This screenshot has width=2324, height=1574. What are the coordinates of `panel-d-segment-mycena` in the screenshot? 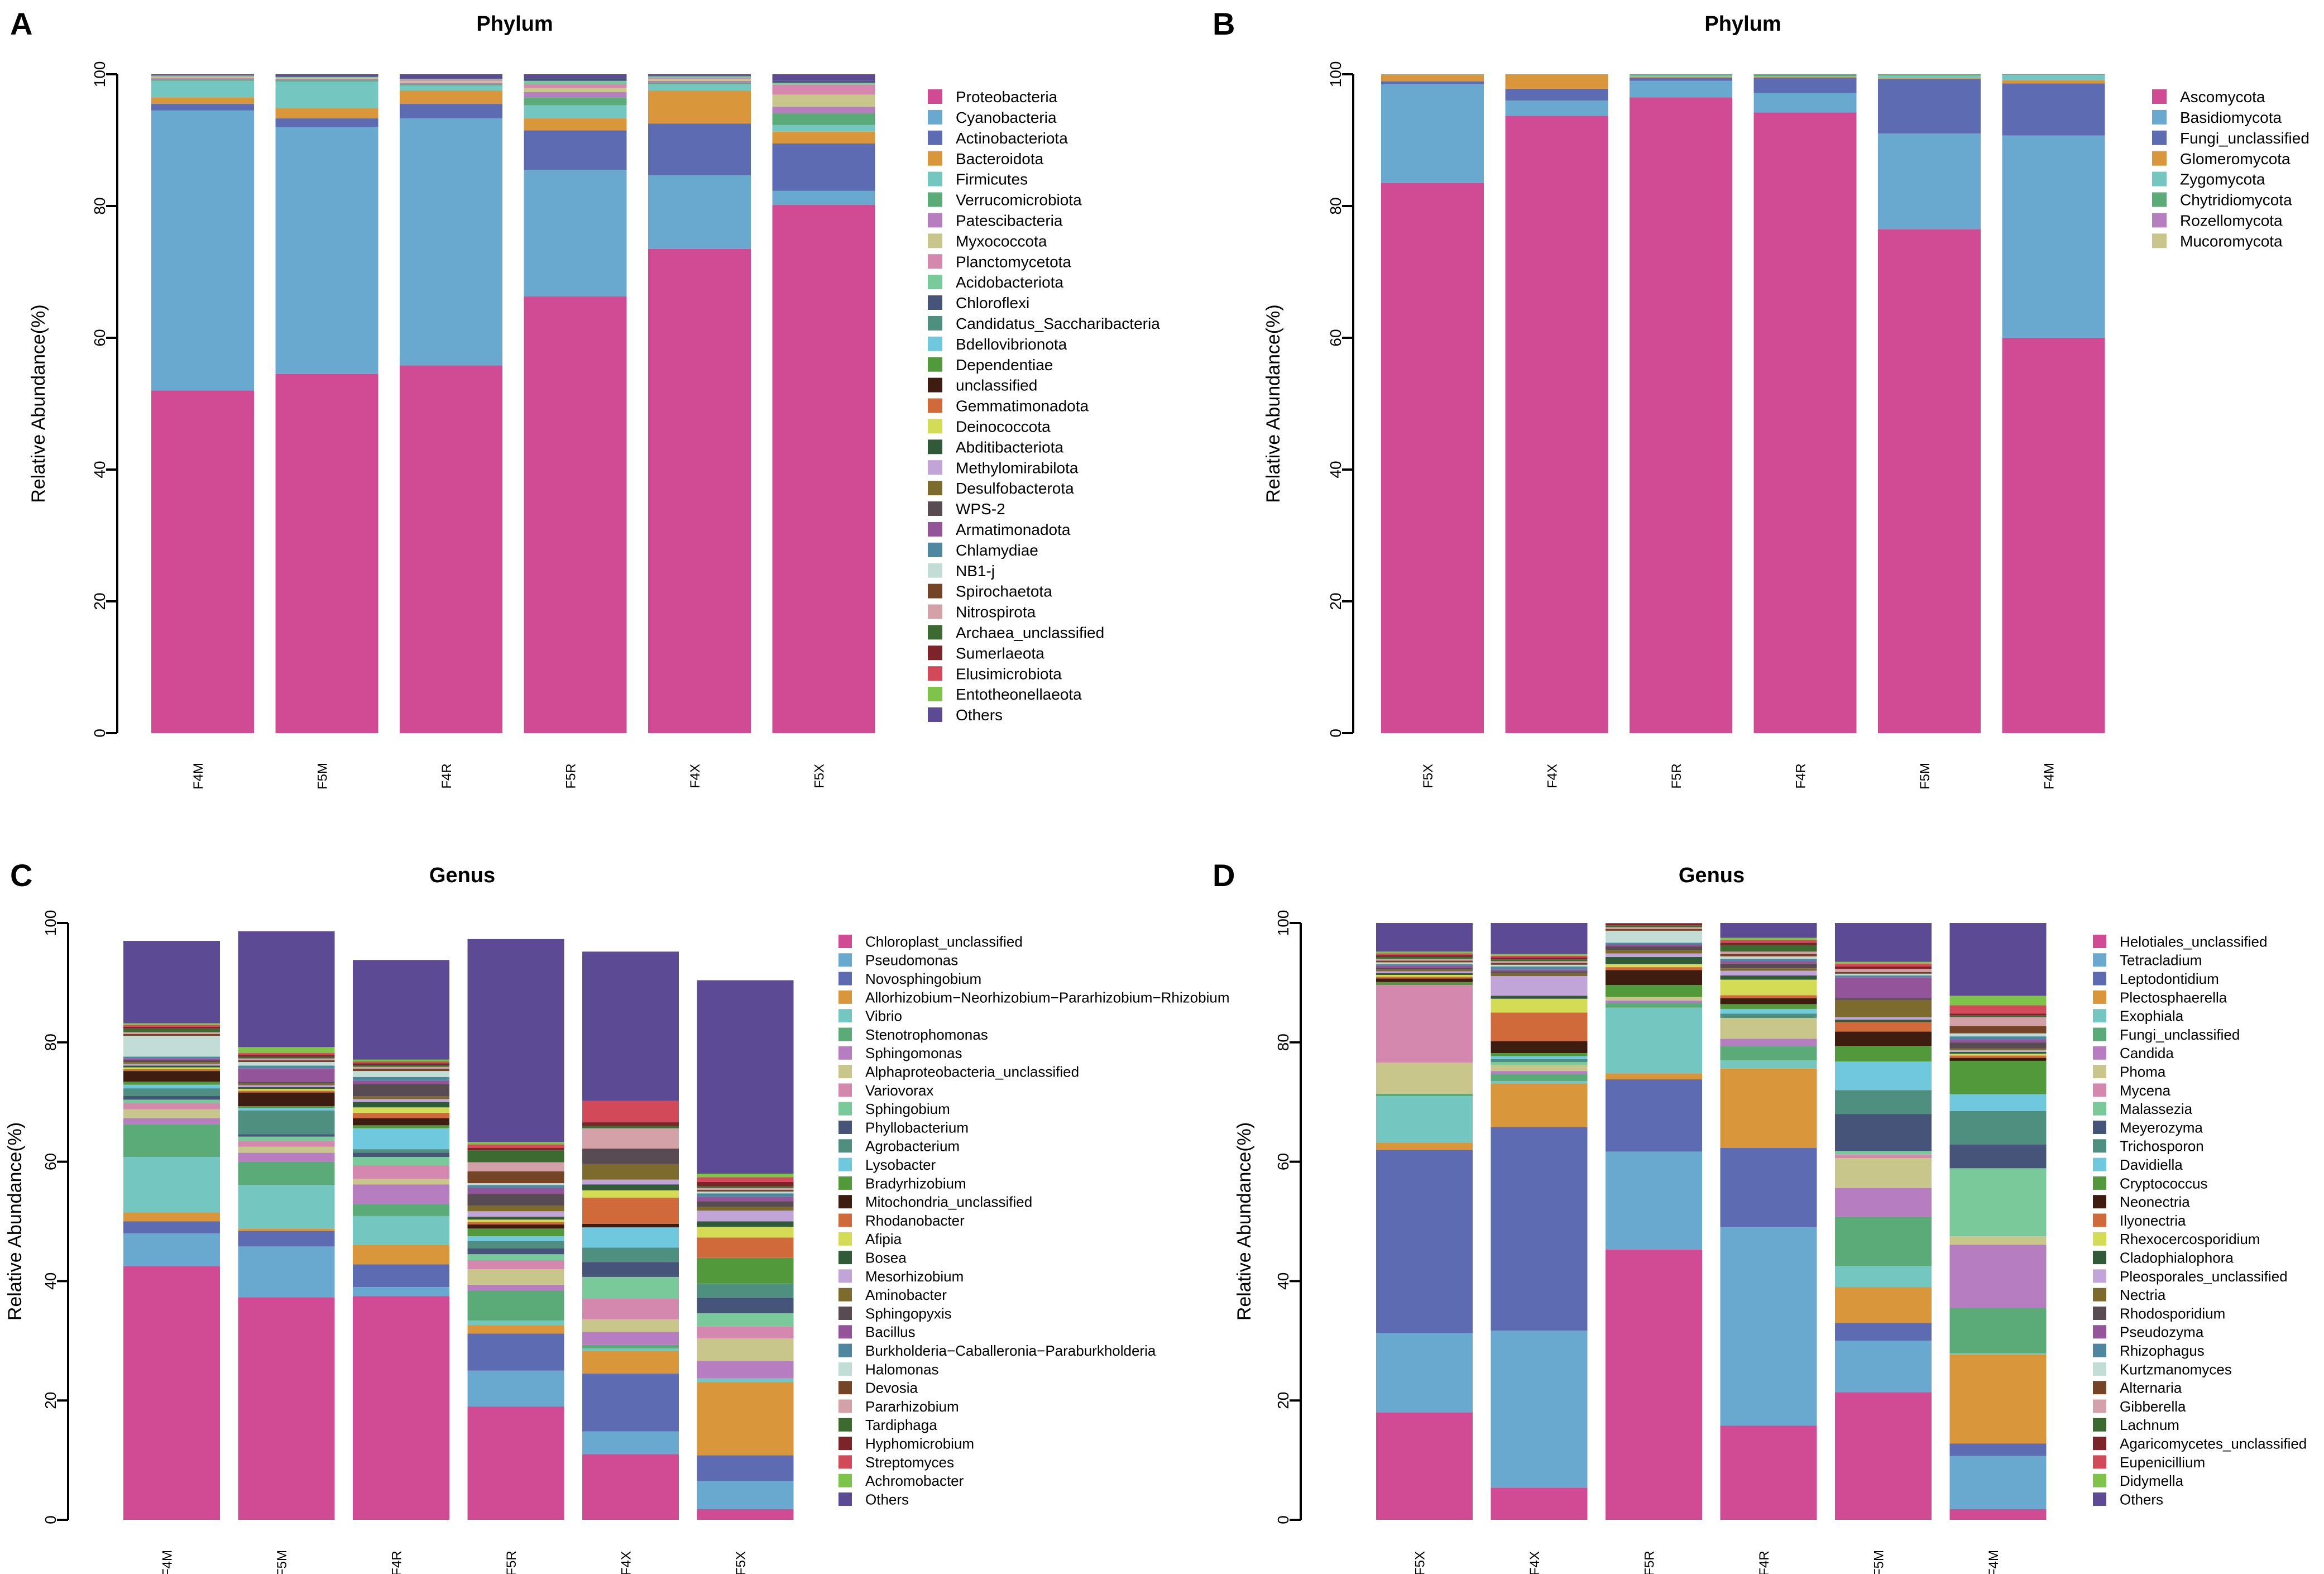 It's located at (1424, 1024).